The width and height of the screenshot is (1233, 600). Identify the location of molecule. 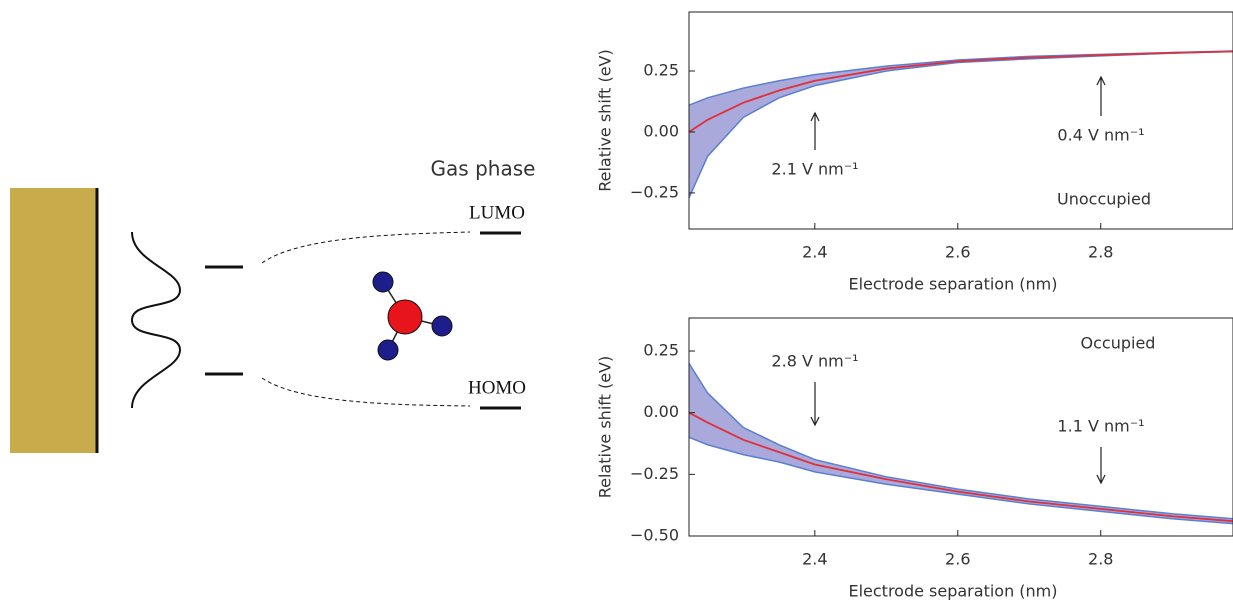
(412, 316).